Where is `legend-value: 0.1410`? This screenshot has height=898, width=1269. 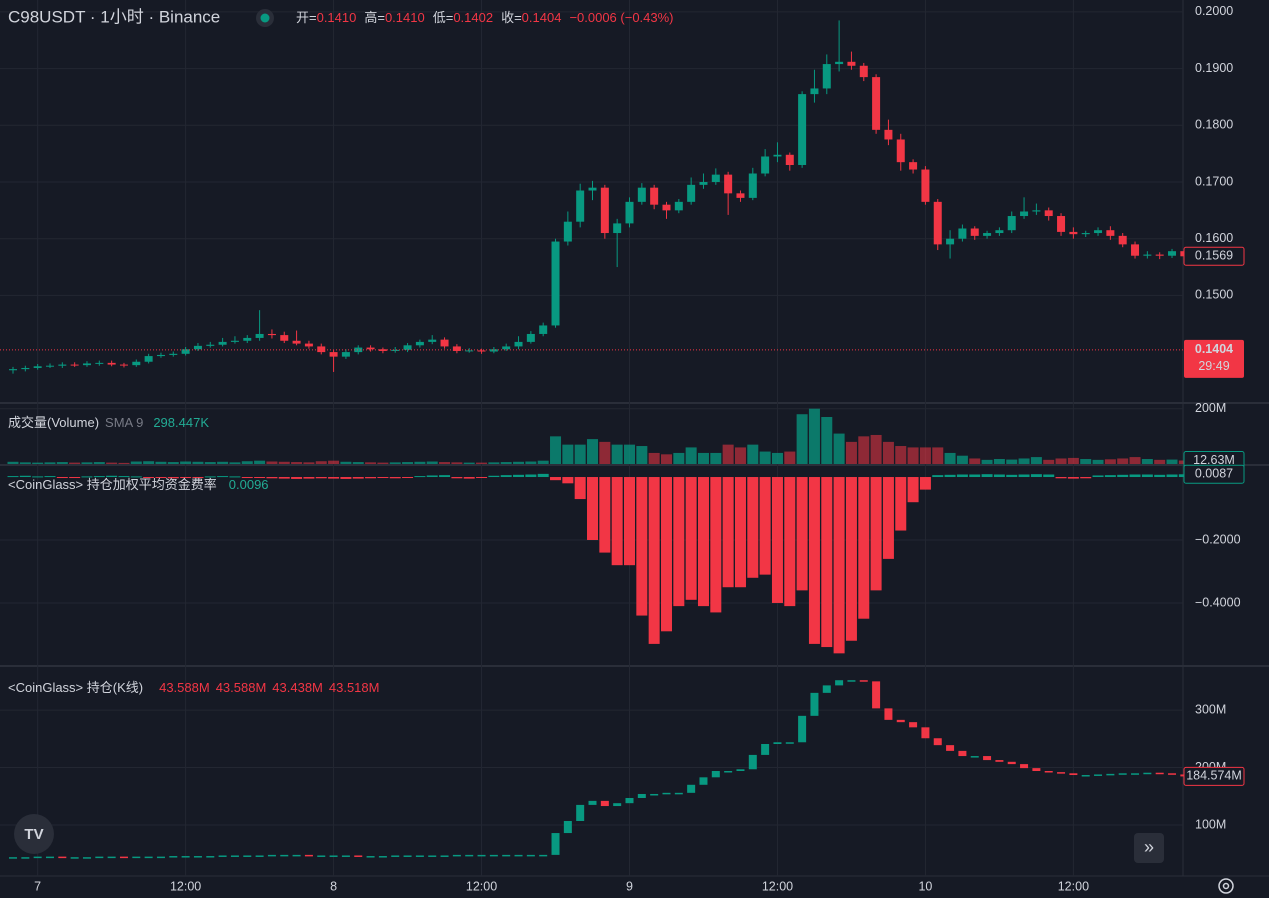 legend-value: 0.1410 is located at coordinates (405, 17).